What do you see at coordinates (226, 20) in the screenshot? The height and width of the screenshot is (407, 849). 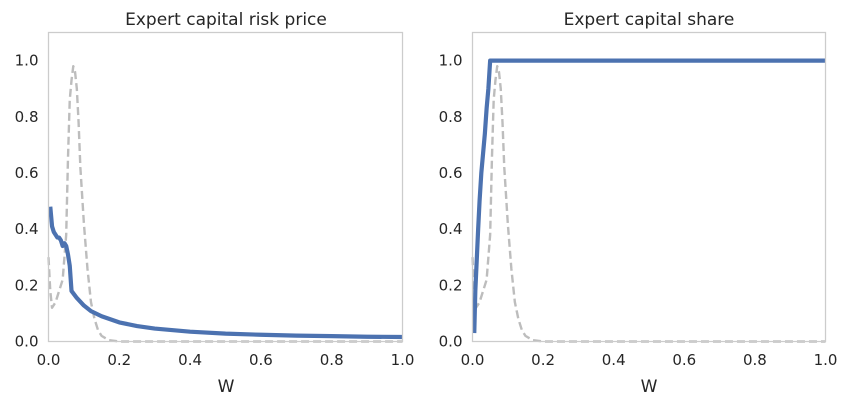 I see `chart-title: Expert capital risk price` at bounding box center [226, 20].